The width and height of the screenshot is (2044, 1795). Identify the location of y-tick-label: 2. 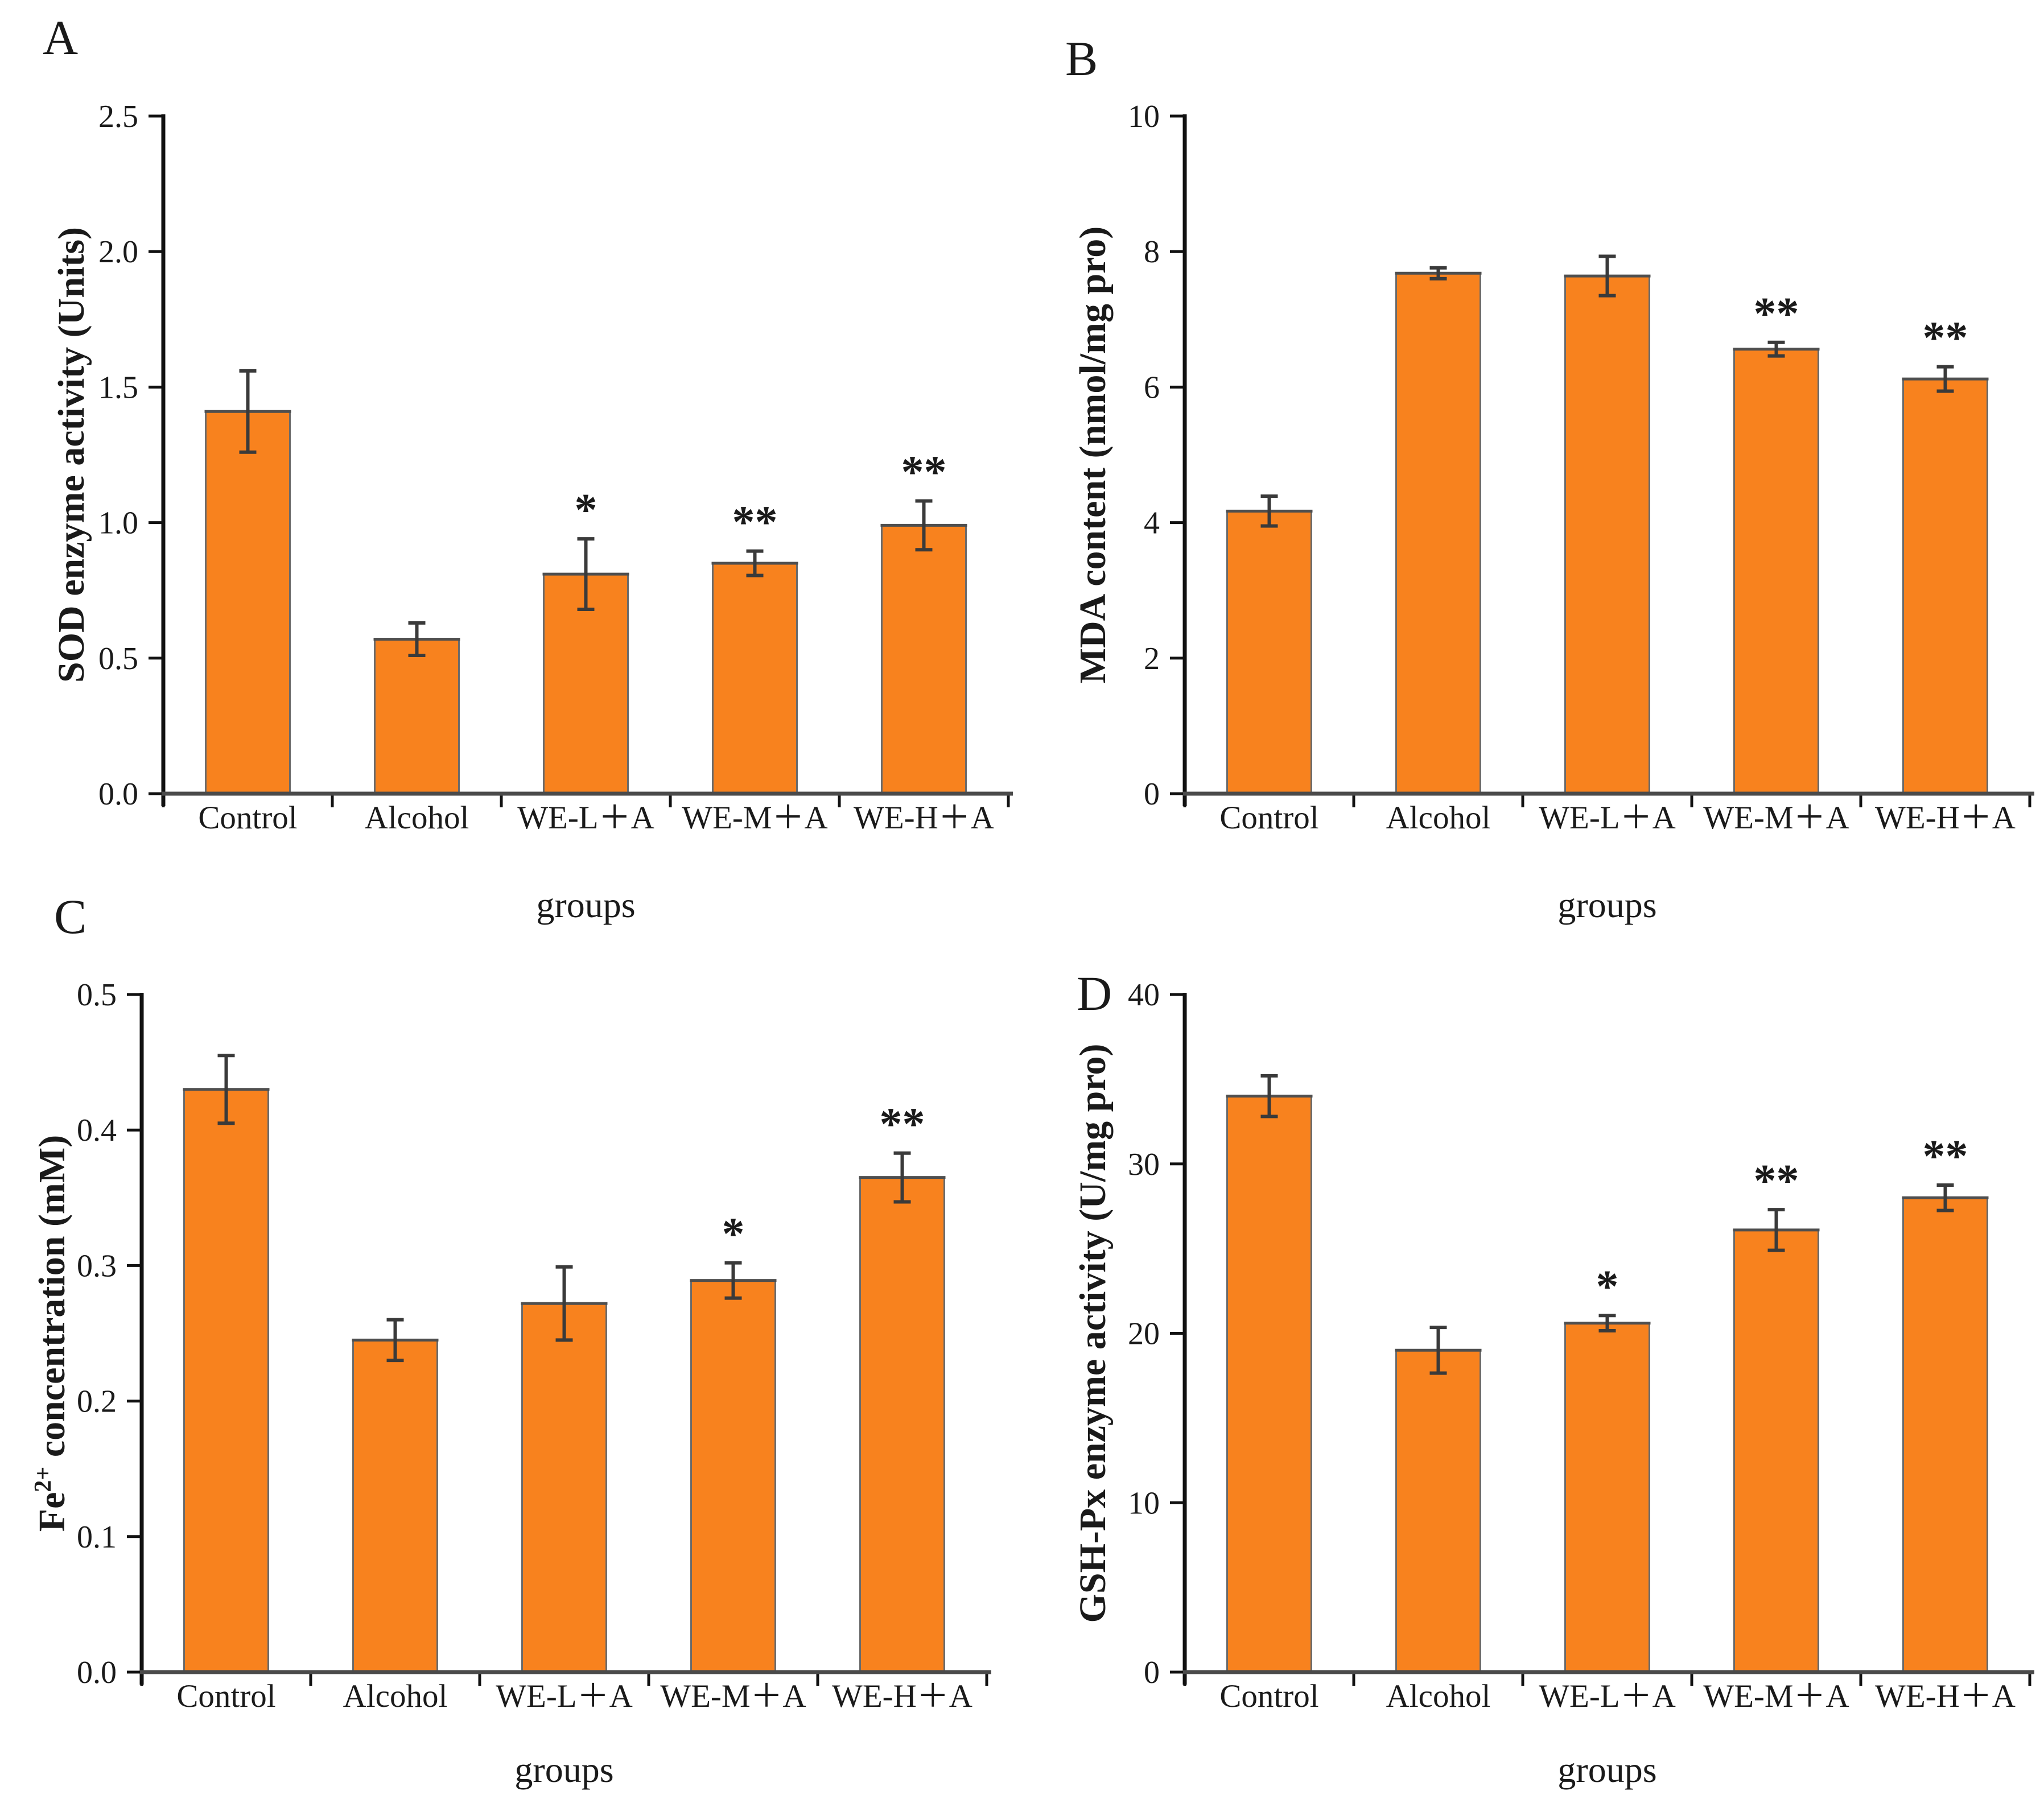
(1152, 659).